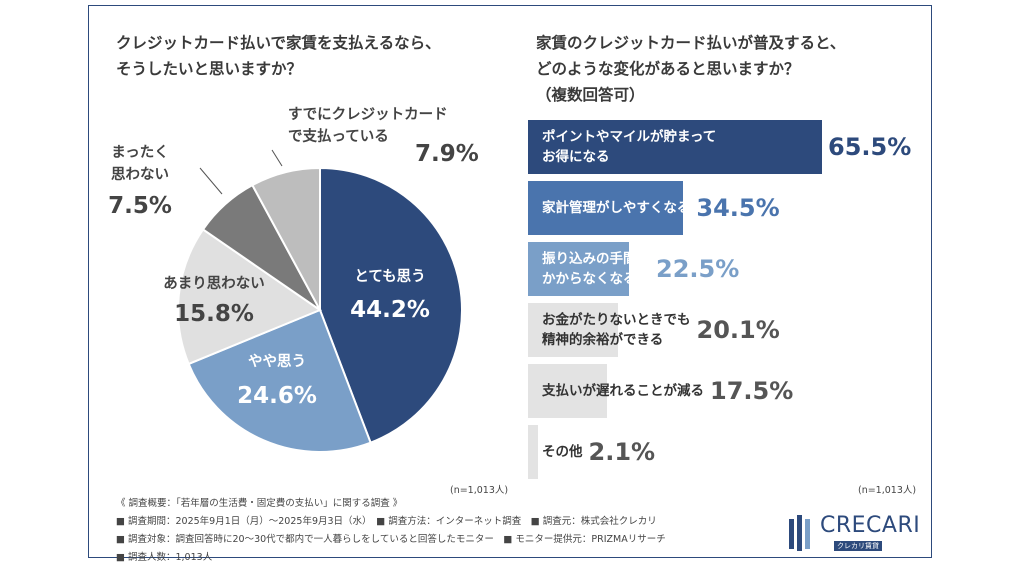 The width and height of the screenshot is (1024, 565). Describe the element at coordinates (164, 557) in the screenshot. I see `footer-survey-count: ■ 調査人数：1,013人` at that location.